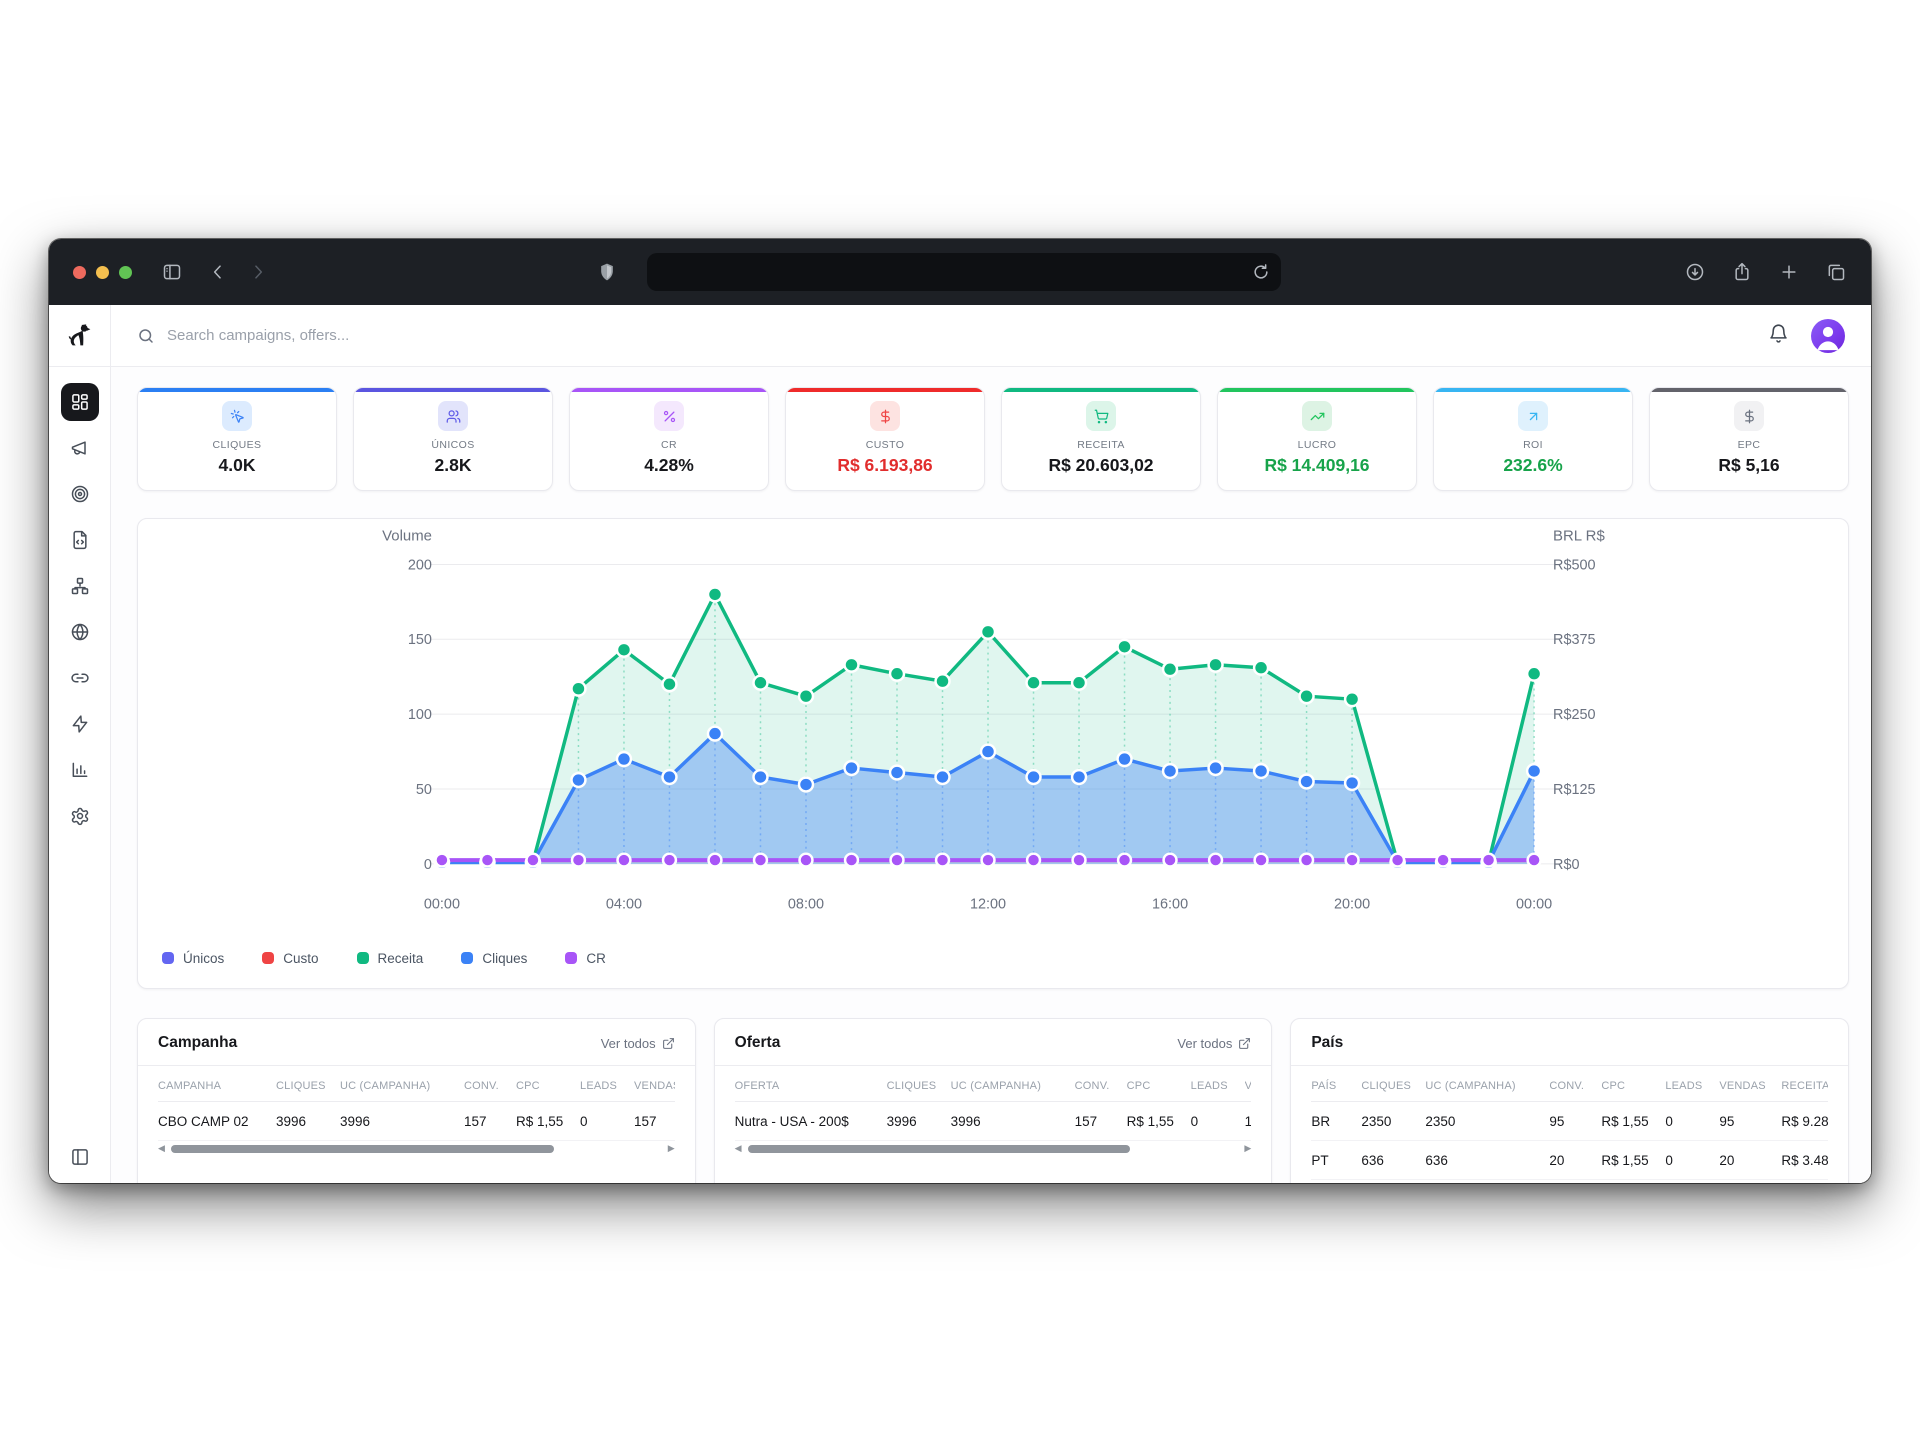  Describe the element at coordinates (1150, 1121) in the screenshot. I see `table-cell: R$ 1,55` at that location.